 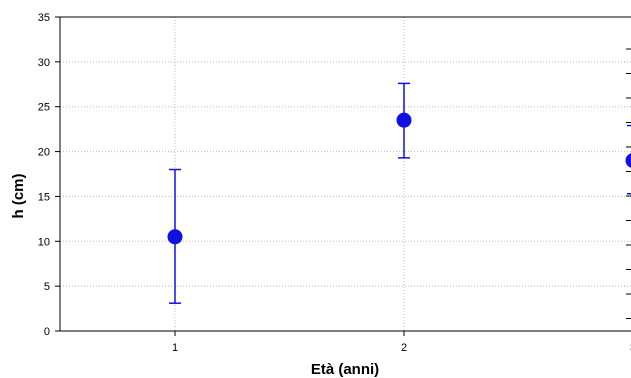 What do you see at coordinates (44, 18) in the screenshot?
I see `y-tick-label-35: 35` at bounding box center [44, 18].